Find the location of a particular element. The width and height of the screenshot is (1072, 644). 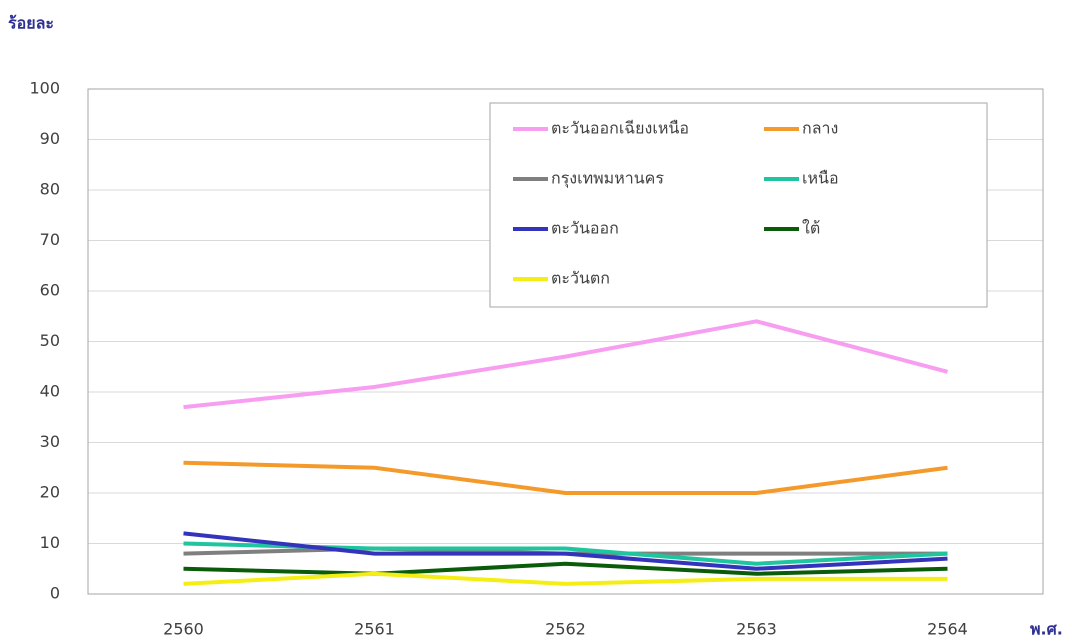

y-tick-label: 30 is located at coordinates (50, 441).